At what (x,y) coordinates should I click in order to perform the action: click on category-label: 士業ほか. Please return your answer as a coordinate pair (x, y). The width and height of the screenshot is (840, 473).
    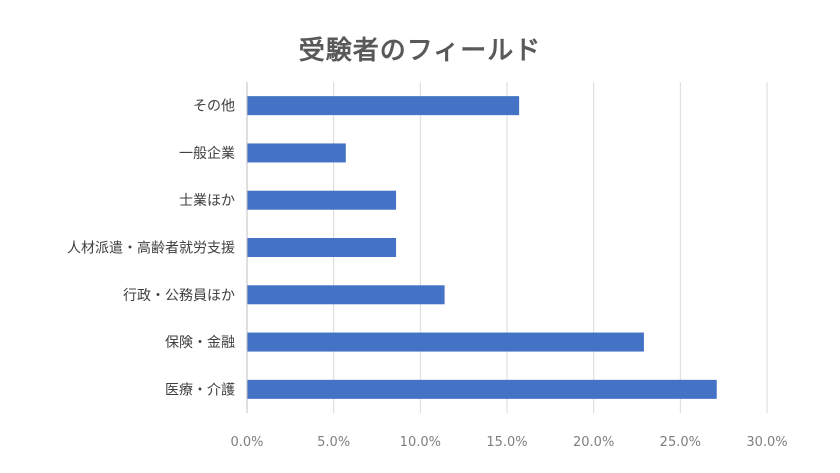
    Looking at the image, I should click on (207, 201).